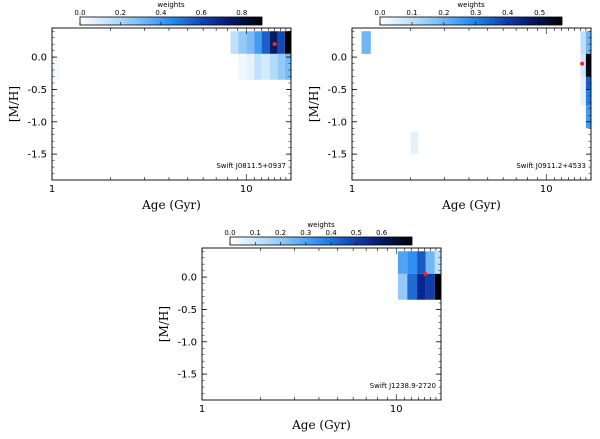 The image size is (600, 439). Describe the element at coordinates (337, 122) in the screenshot. I see `chart2-y-tick-label: -1.0` at that location.